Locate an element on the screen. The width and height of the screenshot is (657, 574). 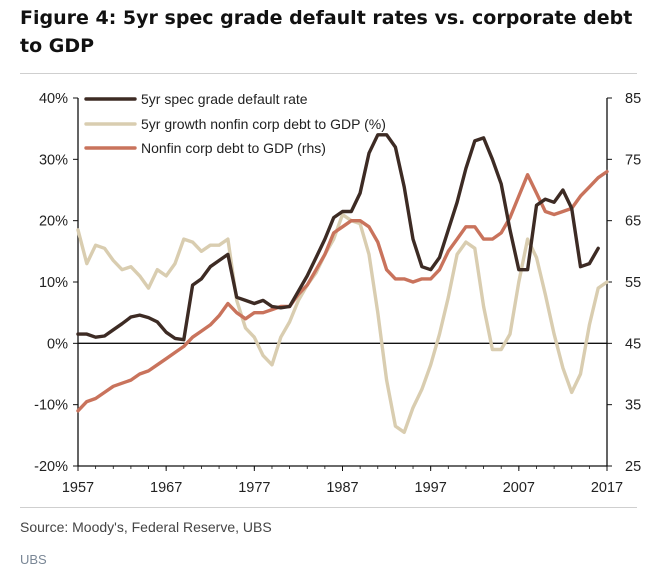
left-tick-label: 20% is located at coordinates (53, 222).